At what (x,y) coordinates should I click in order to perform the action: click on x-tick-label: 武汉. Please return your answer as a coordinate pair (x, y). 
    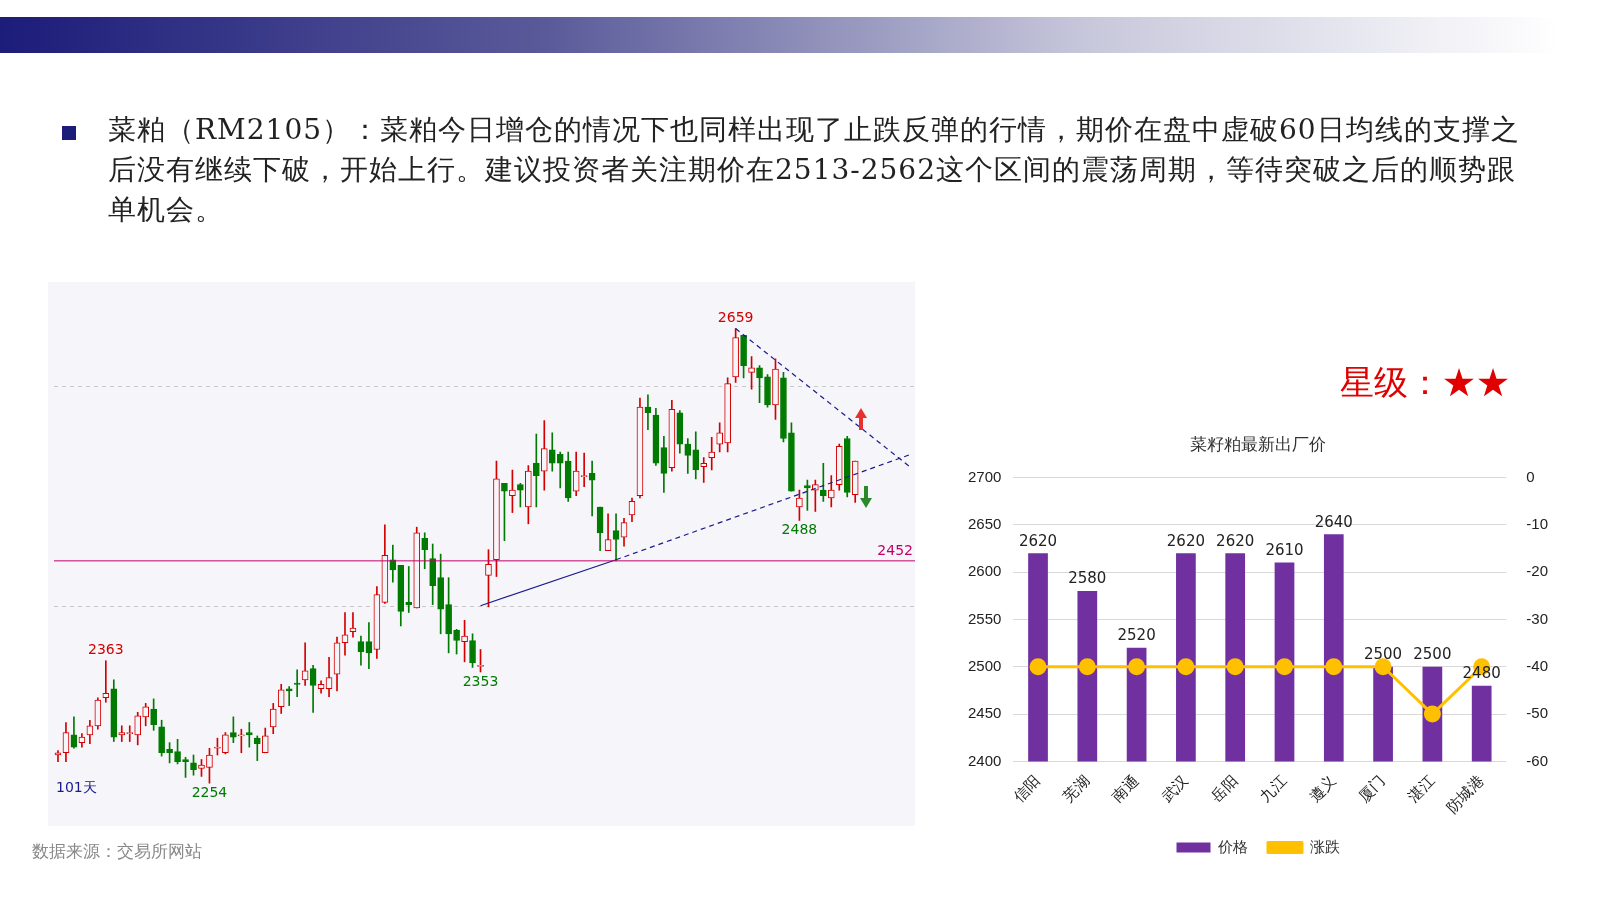
    Looking at the image, I should click on (1174, 788).